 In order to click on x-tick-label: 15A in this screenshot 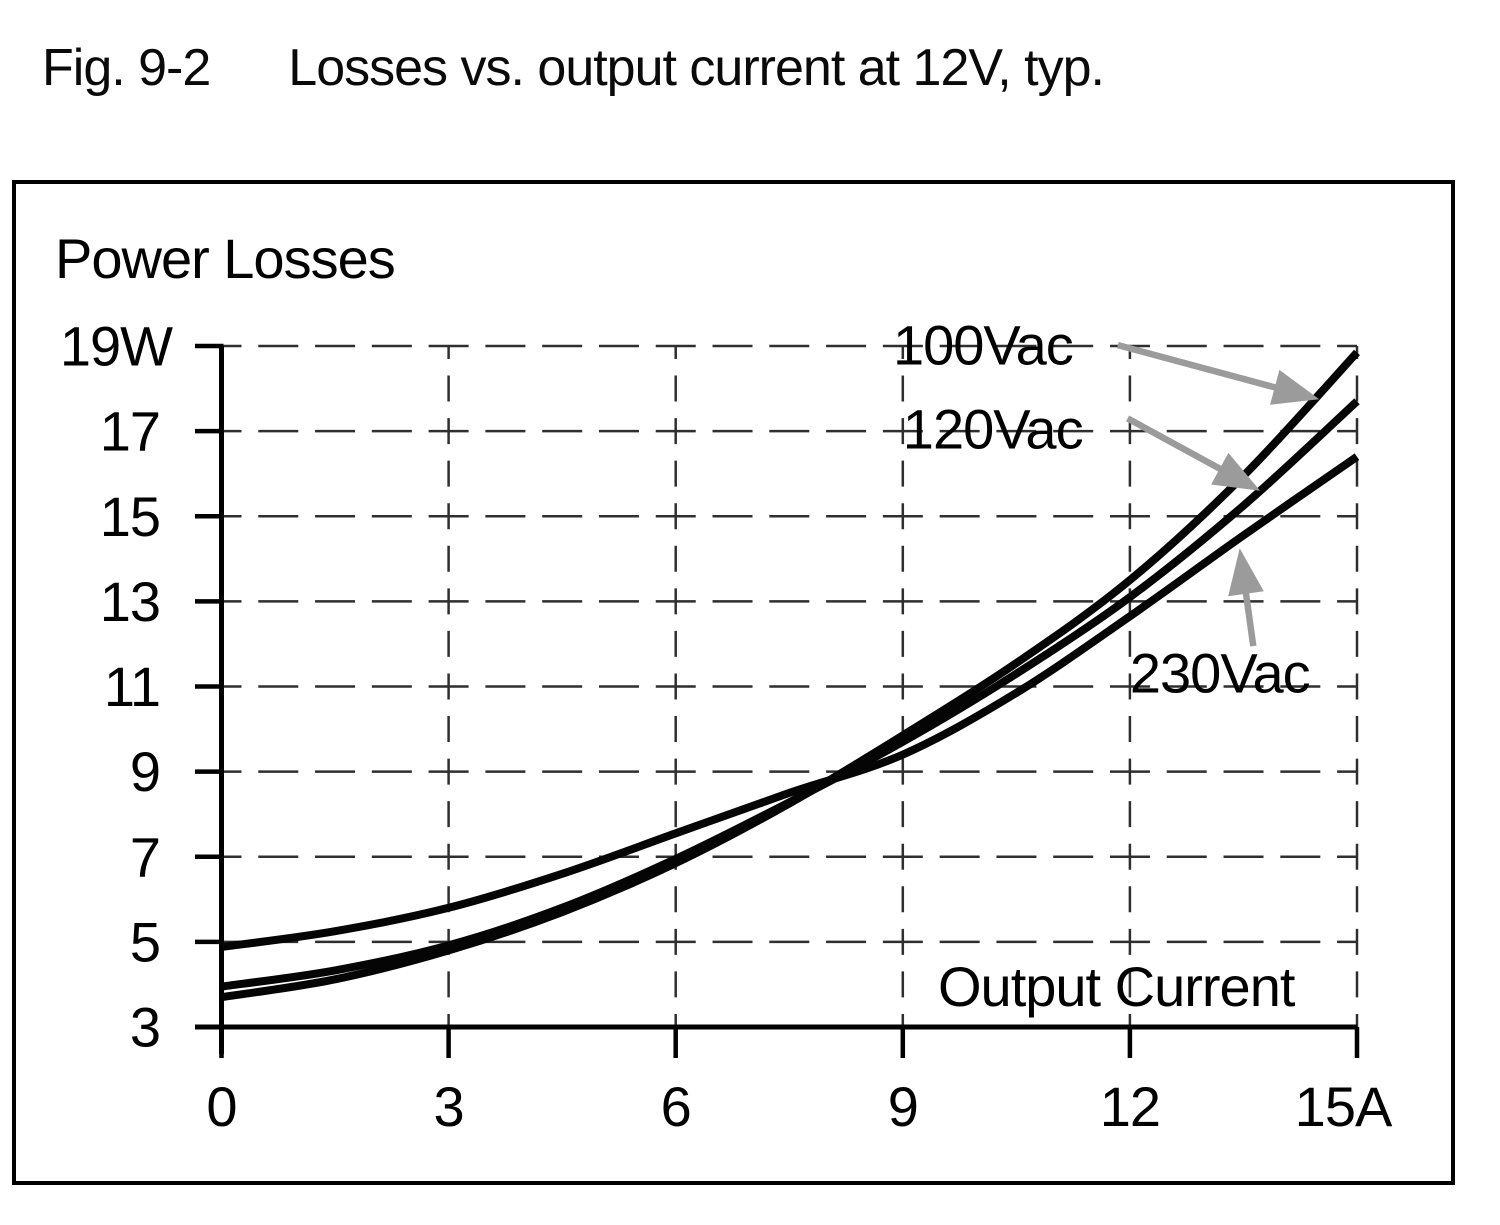, I will do `click(1344, 1106)`.